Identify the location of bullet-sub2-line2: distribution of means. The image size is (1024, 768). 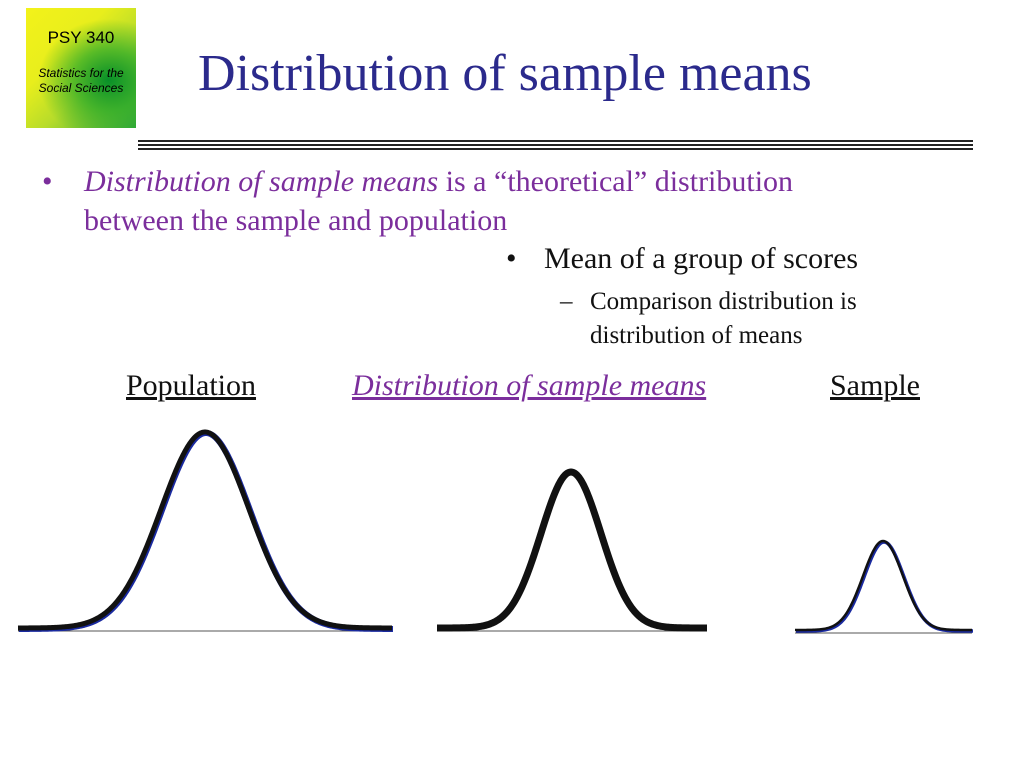
(696, 335).